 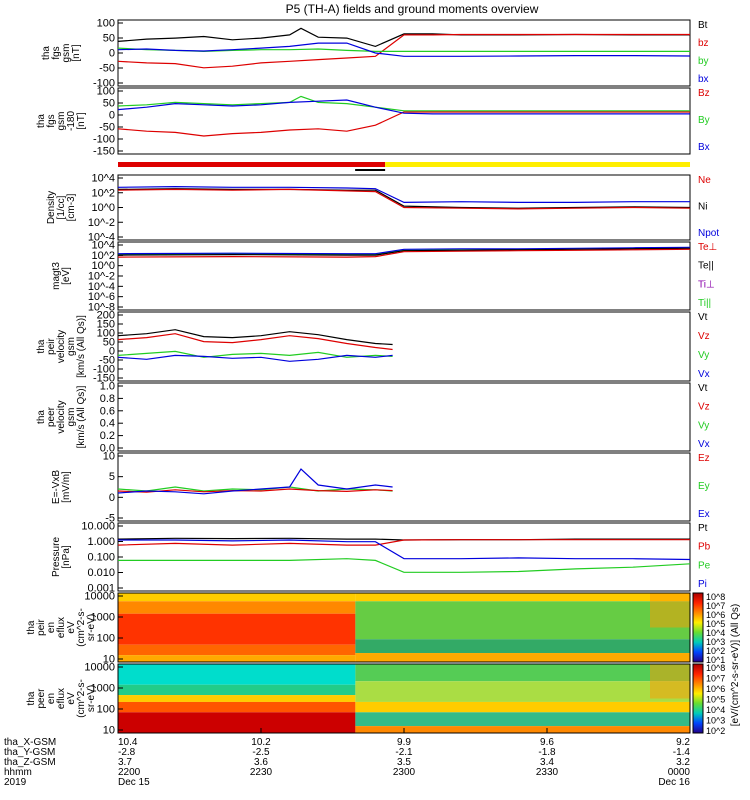 What do you see at coordinates (704, 374) in the screenshot?
I see `peir_velocity-legend-3: Vx` at bounding box center [704, 374].